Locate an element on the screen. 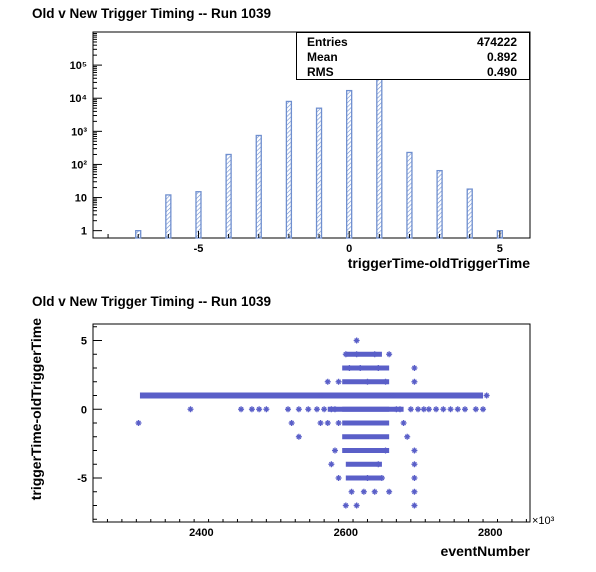 The width and height of the screenshot is (596, 572). x-axis-label: triggerTime-oldTriggerTime is located at coordinates (439, 263).